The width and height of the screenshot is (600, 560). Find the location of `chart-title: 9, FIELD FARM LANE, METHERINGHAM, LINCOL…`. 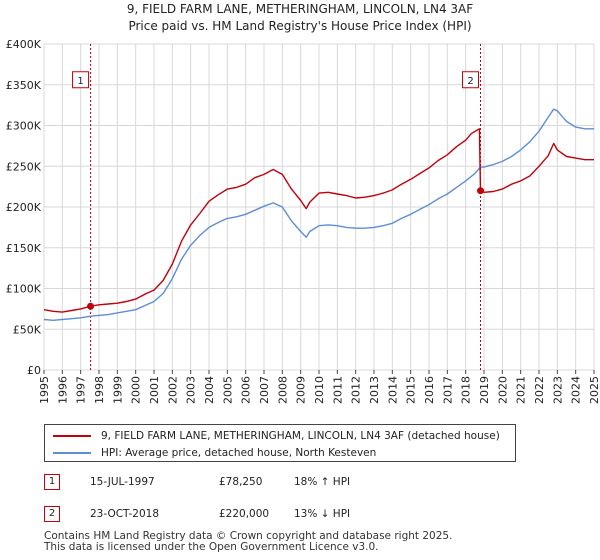

chart-title: 9, FIELD FARM LANE, METHERINGHAM, LINCOL… is located at coordinates (300, 9).